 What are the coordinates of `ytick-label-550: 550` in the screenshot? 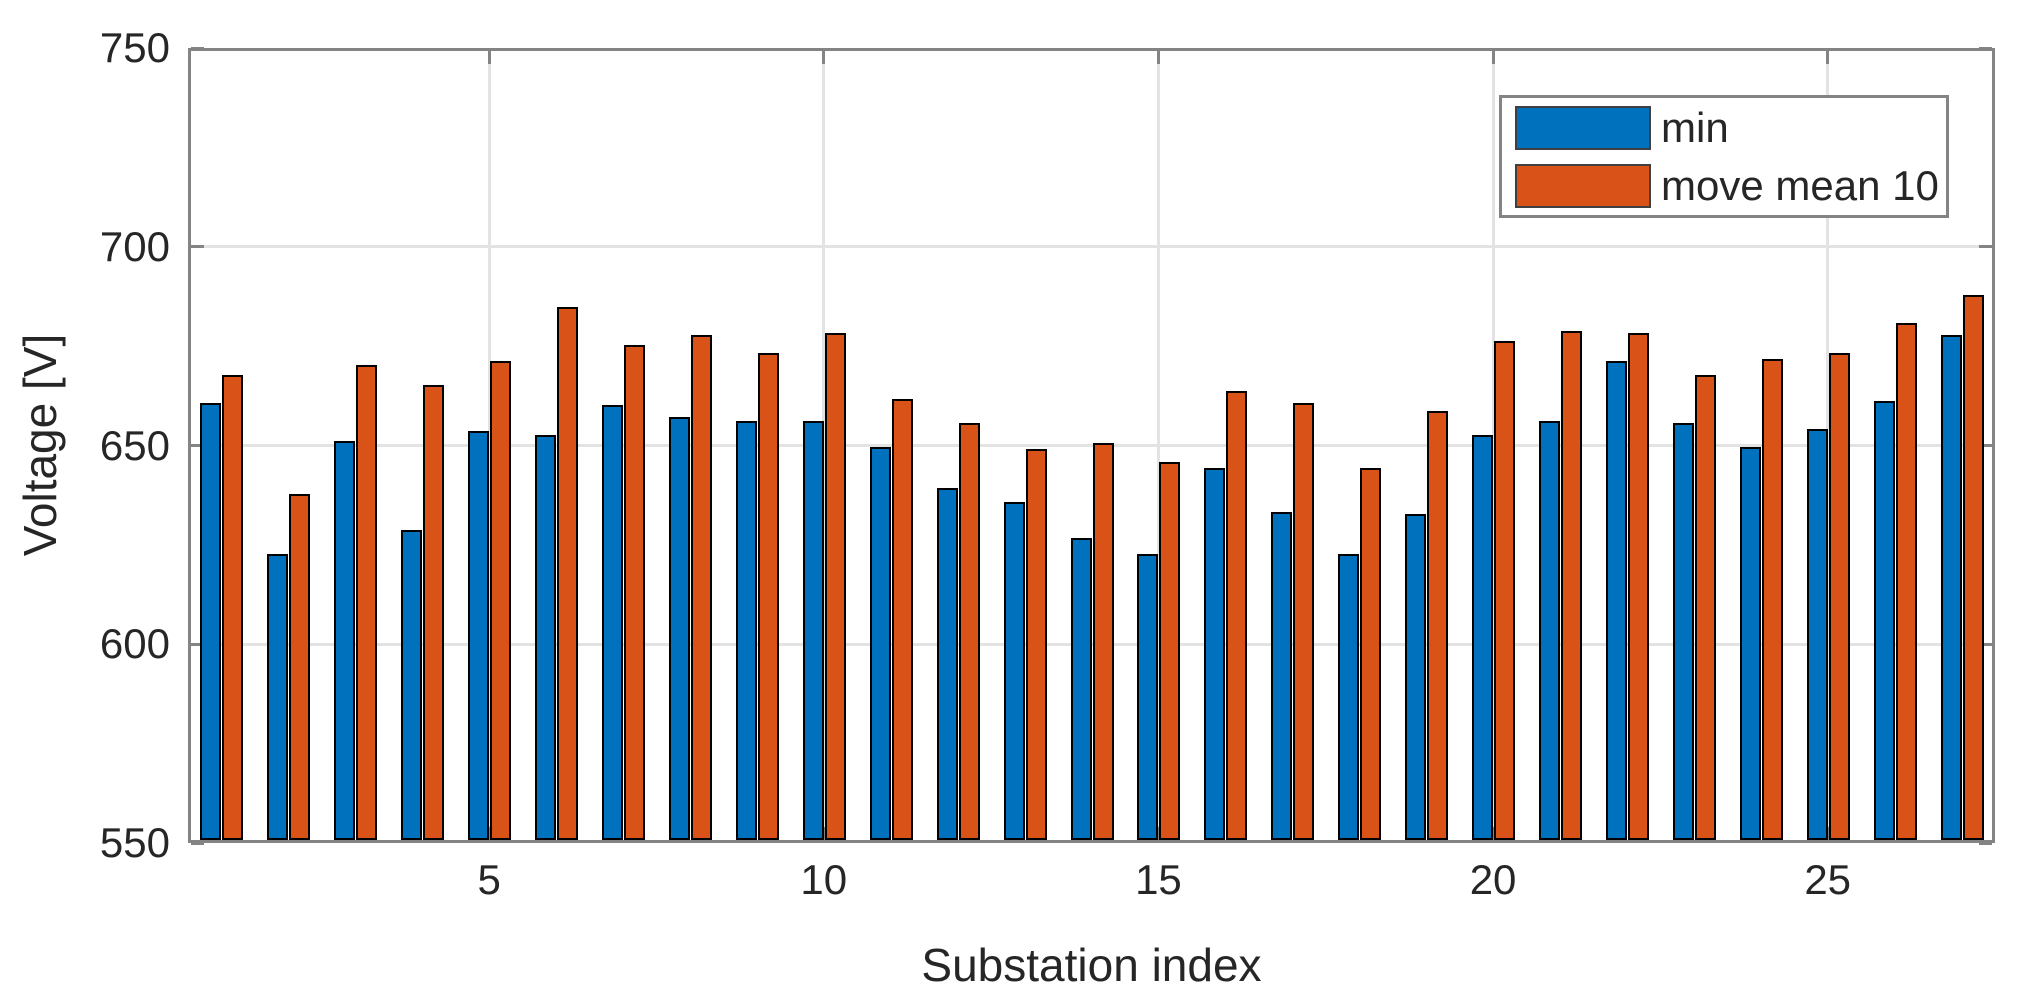 It's located at (134, 842).